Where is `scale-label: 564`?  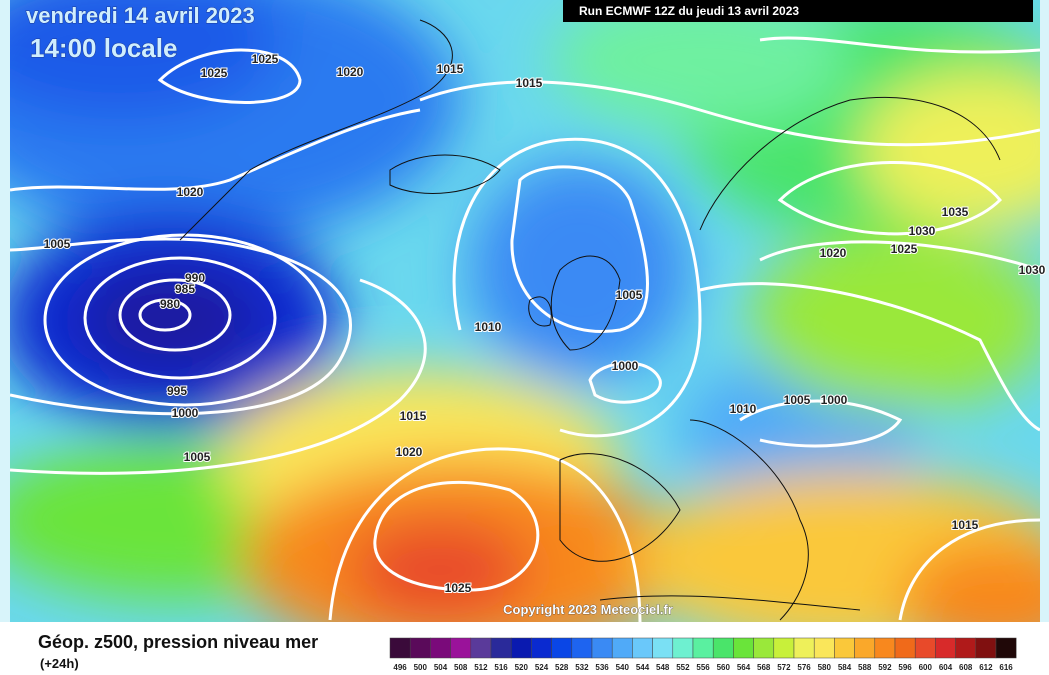 scale-label: 564 is located at coordinates (744, 667).